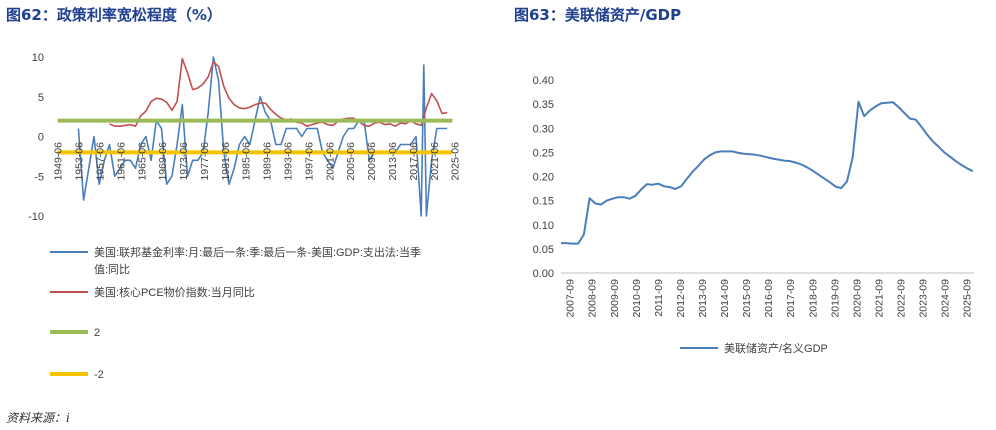 Image resolution: width=996 pixels, height=430 pixels. Describe the element at coordinates (879, 298) in the screenshot. I see `x-tick-label: 2021-09` at that location.